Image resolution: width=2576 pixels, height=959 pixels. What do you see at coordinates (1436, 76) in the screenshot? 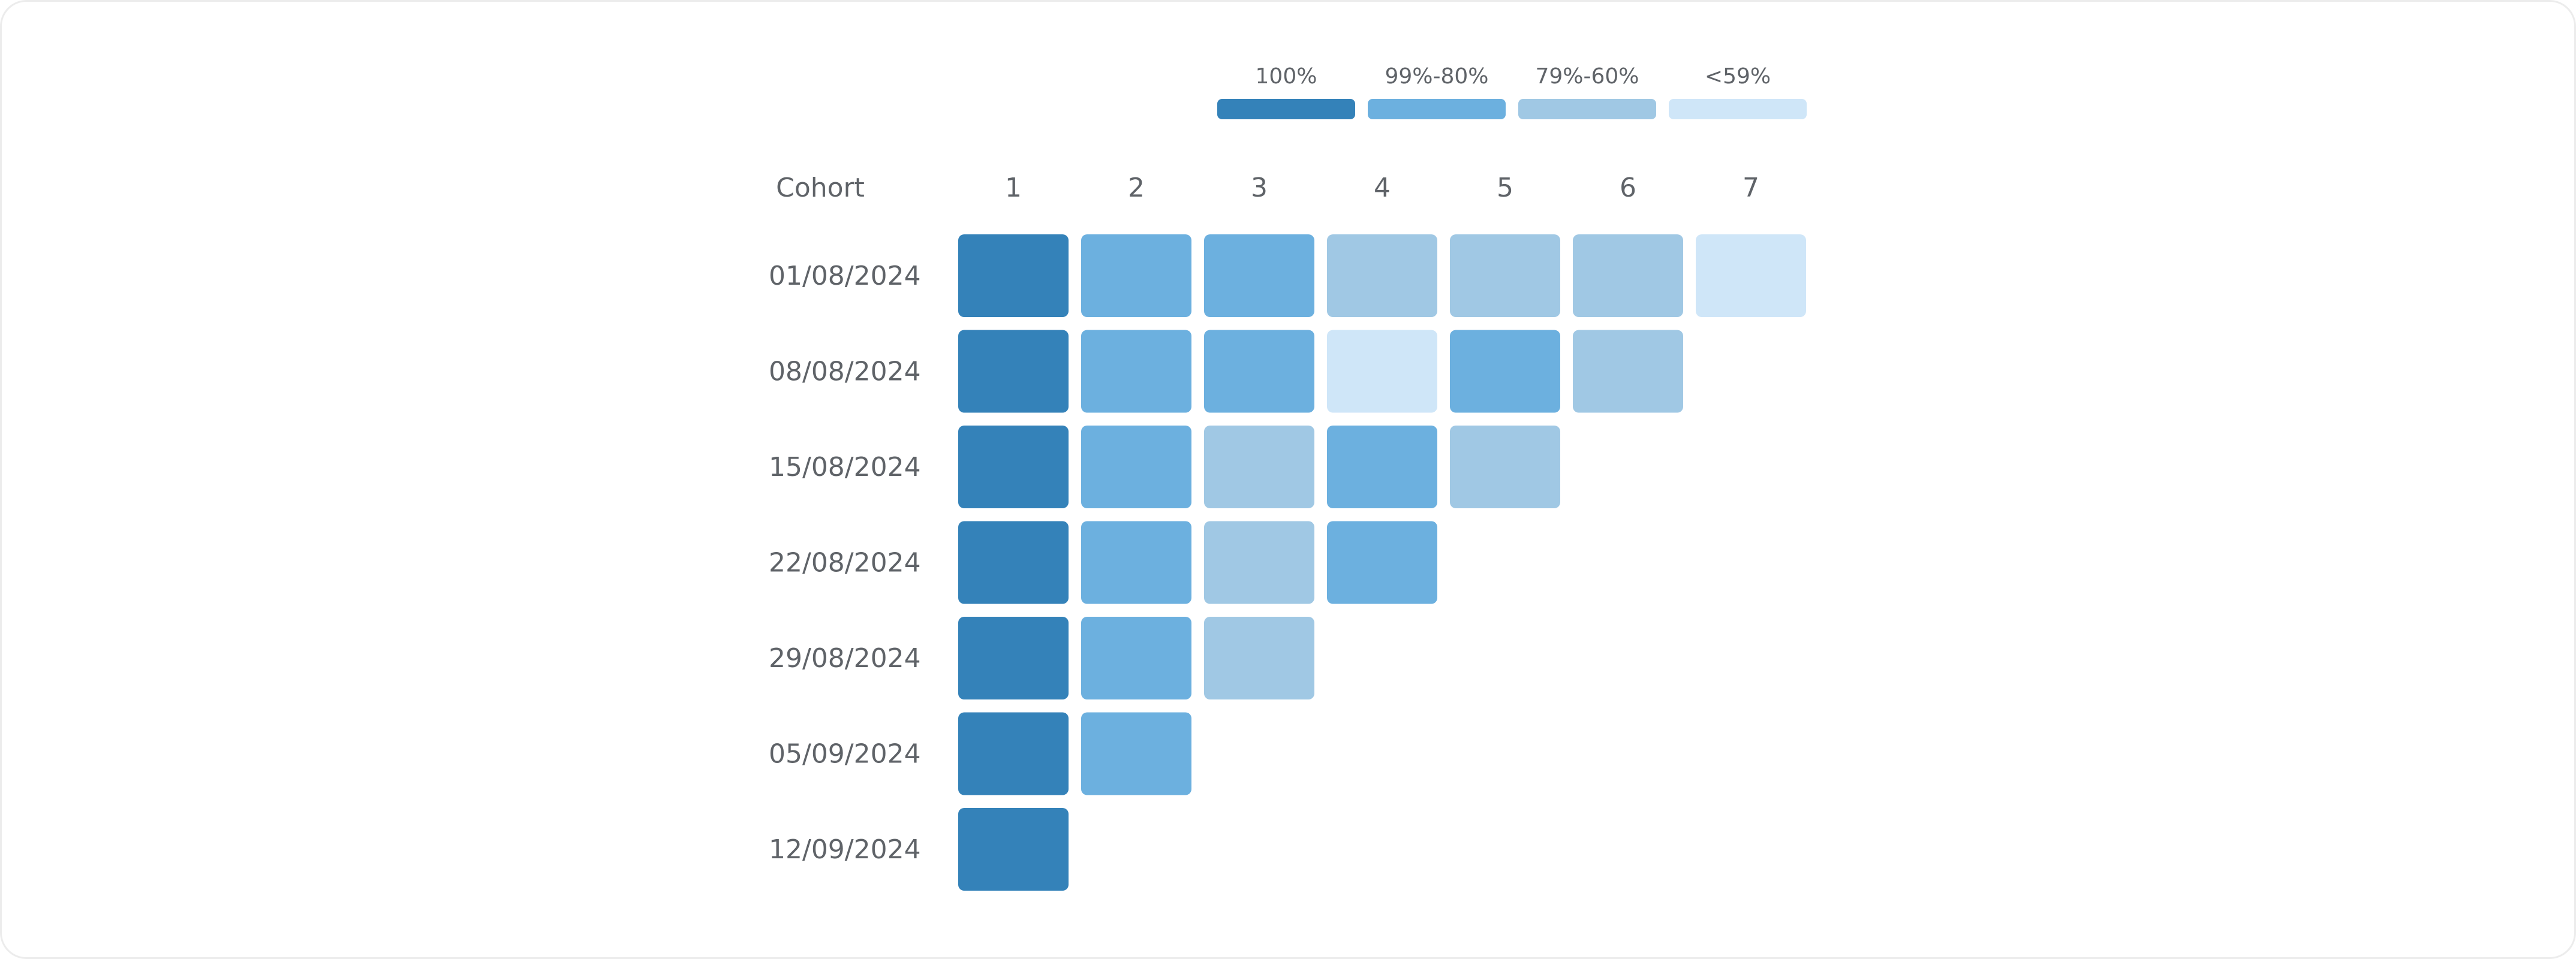
I see `legend-label-2: 99%-80%` at bounding box center [1436, 76].